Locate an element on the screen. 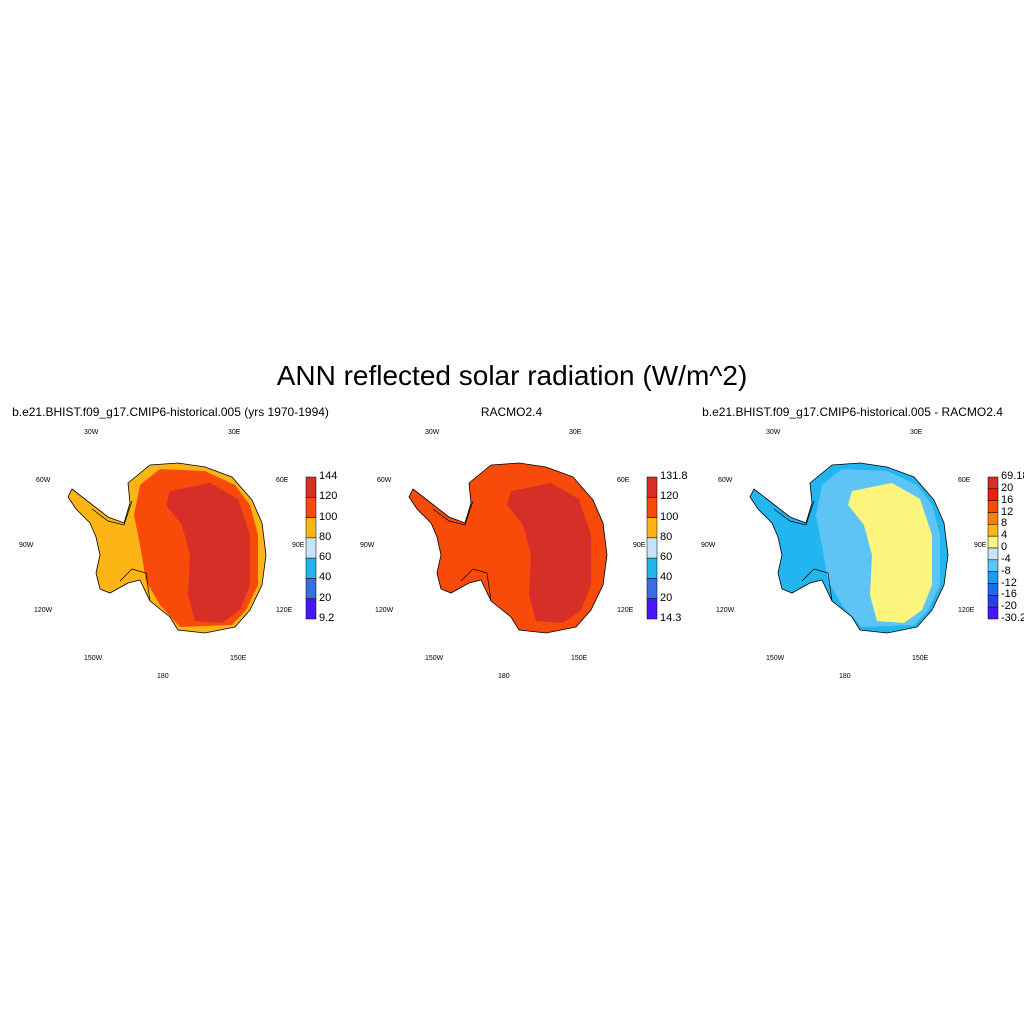 This screenshot has width=1024, height=1024. colorbar-label: -20 is located at coordinates (1009, 606).